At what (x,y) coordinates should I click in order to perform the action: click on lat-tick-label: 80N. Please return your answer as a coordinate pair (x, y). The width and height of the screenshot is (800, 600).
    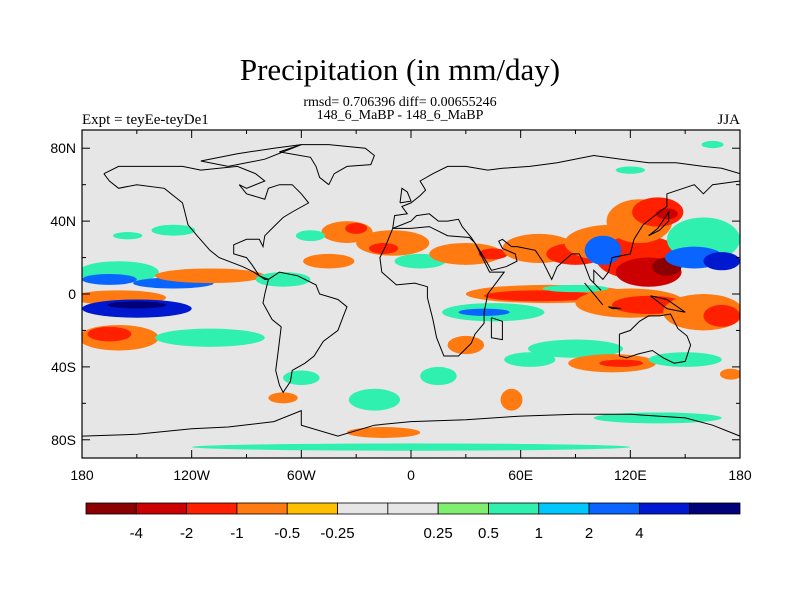
    Looking at the image, I should click on (63, 148).